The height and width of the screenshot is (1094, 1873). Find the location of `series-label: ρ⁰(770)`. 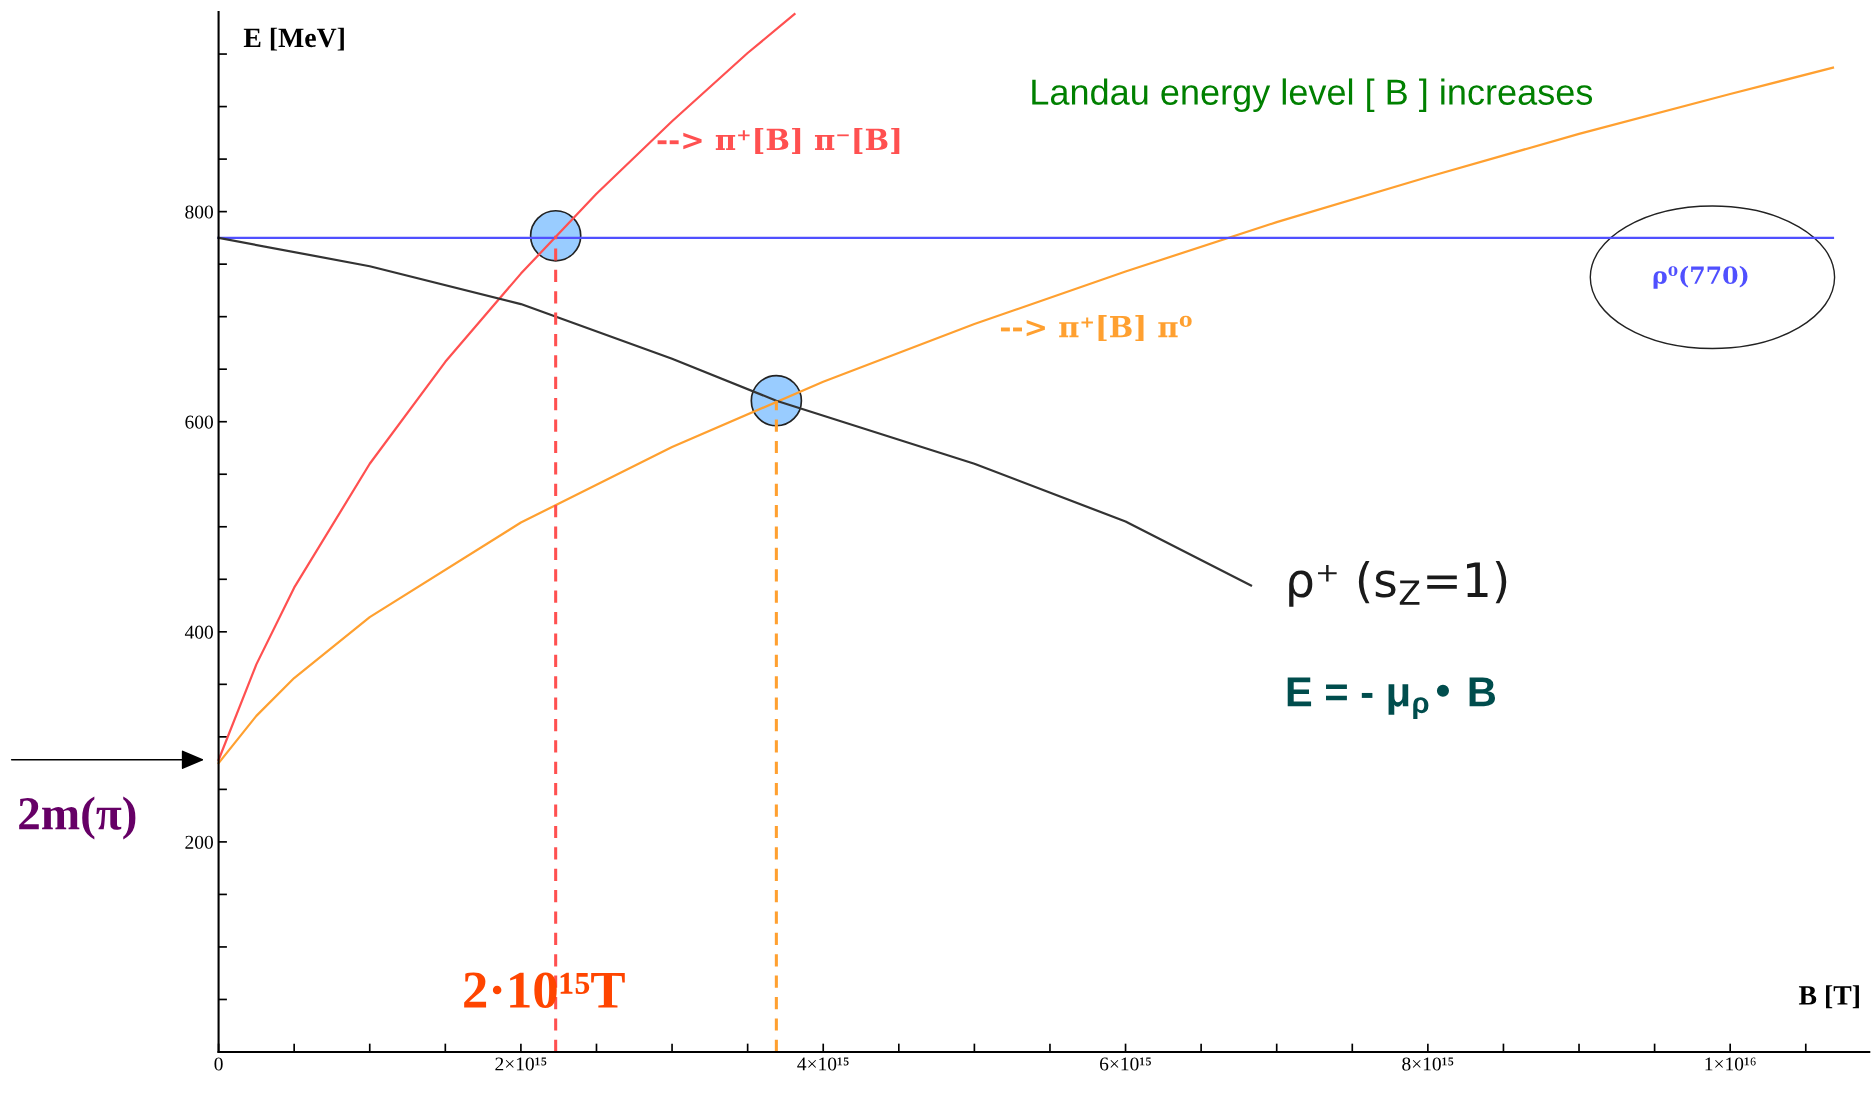

series-label: ρ⁰(770) is located at coordinates (1700, 277).